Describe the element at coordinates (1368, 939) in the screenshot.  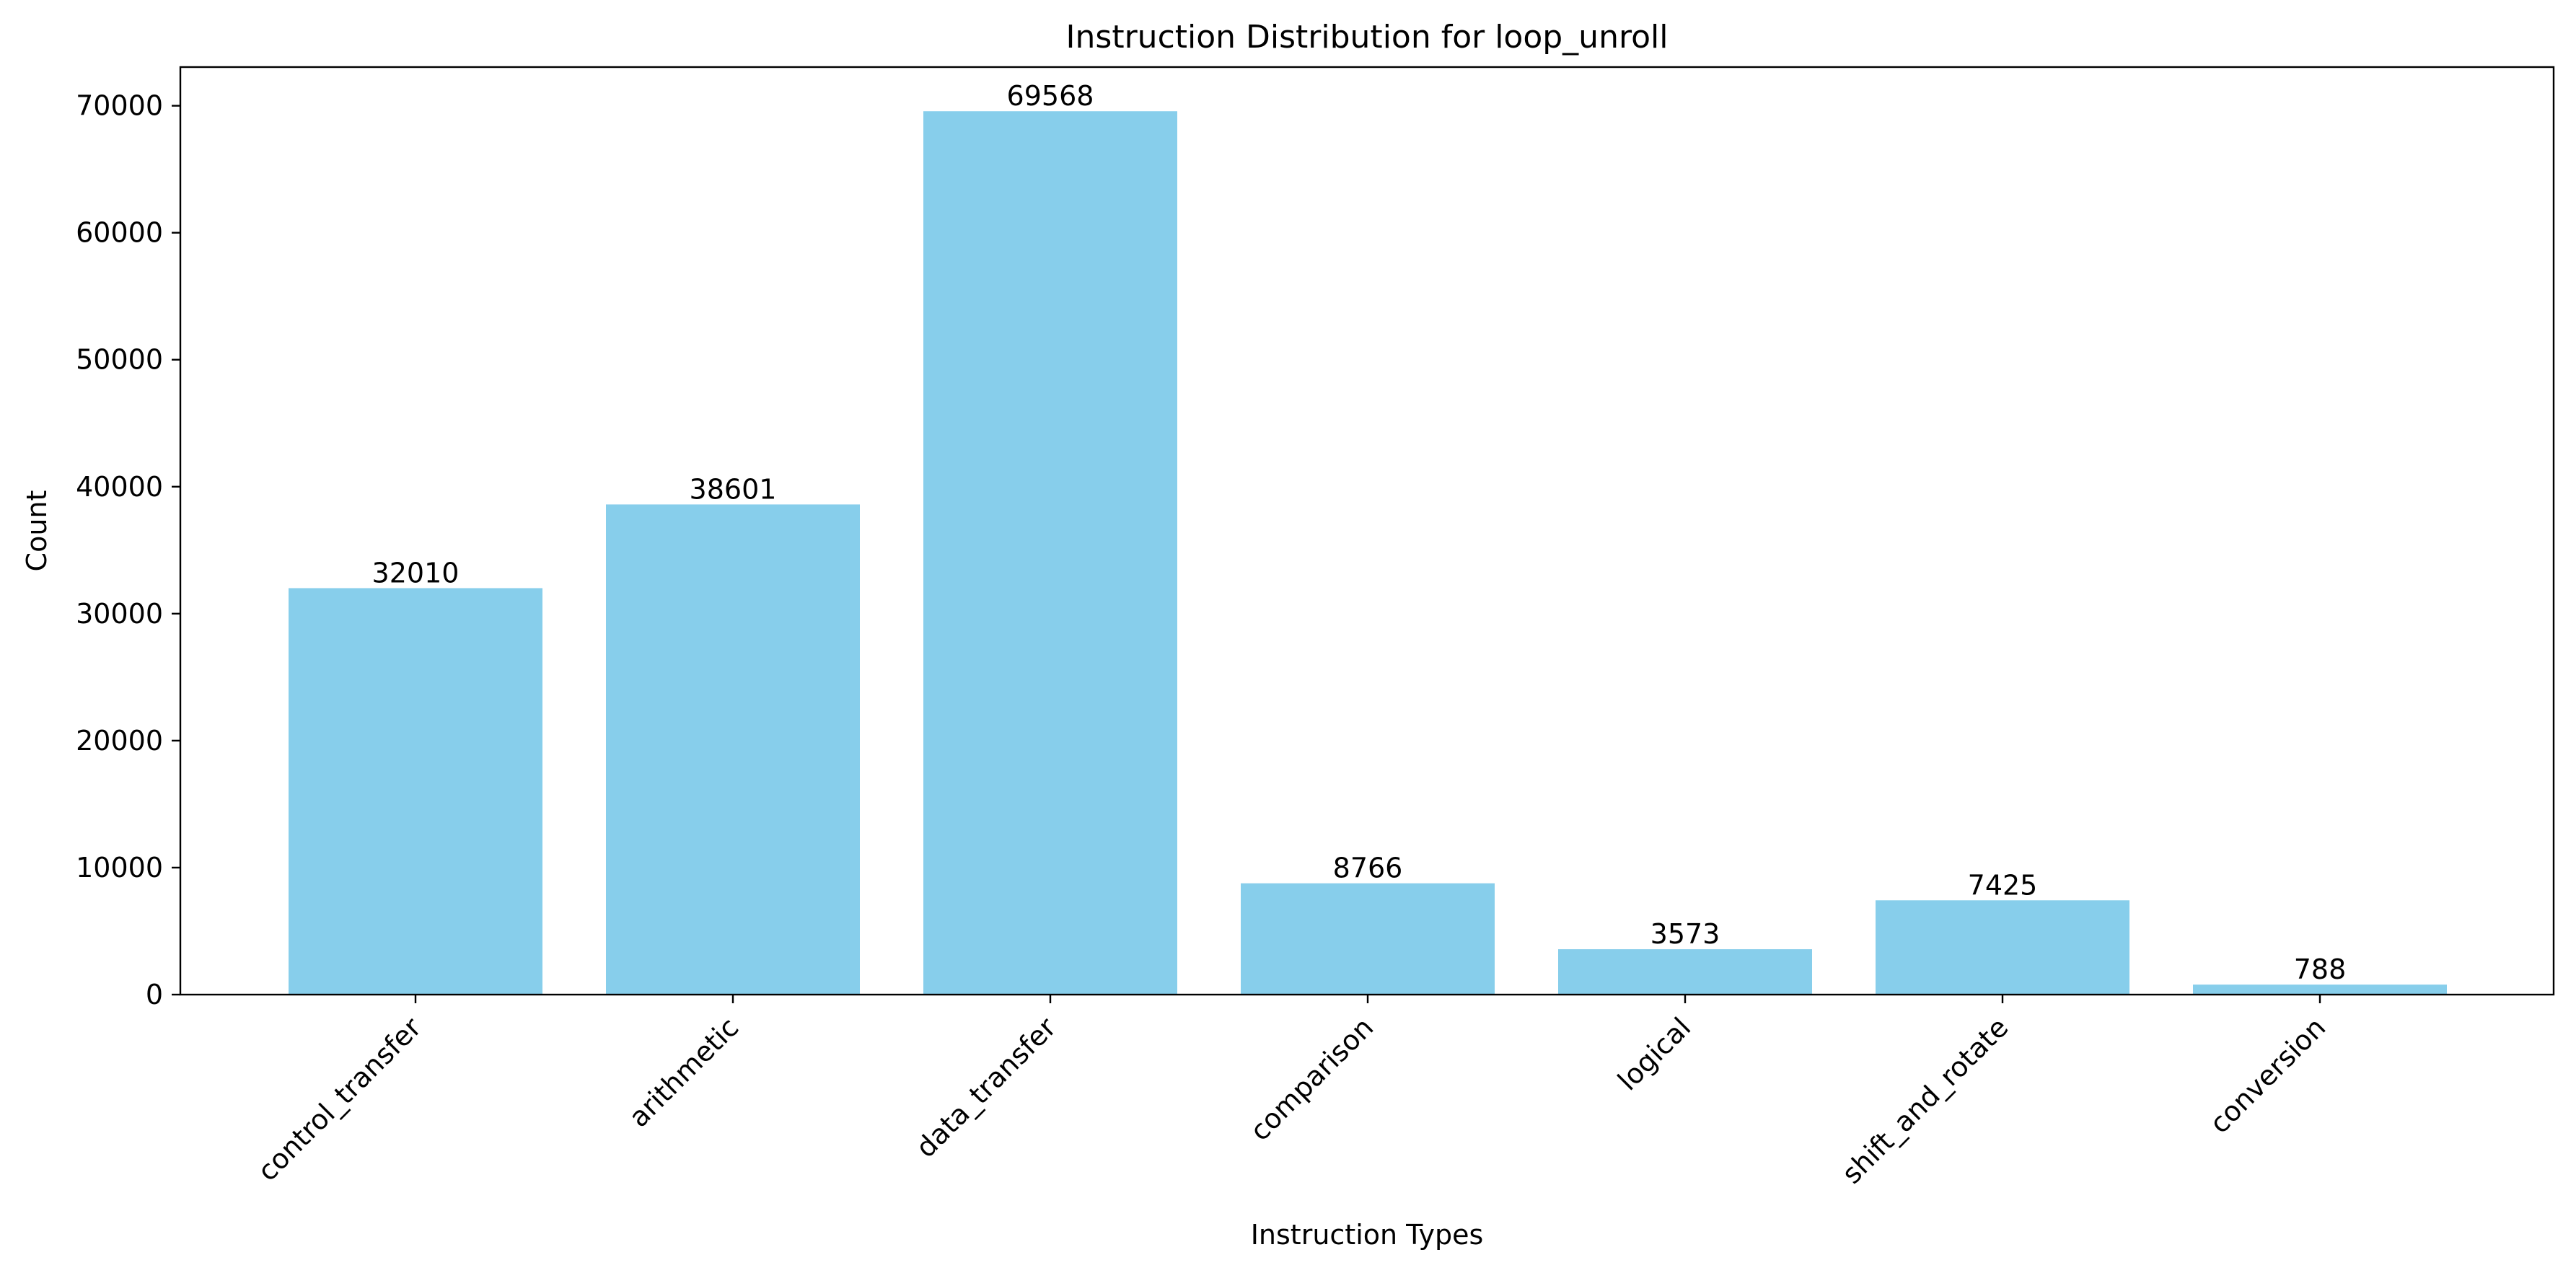
I see `bar-comparison` at that location.